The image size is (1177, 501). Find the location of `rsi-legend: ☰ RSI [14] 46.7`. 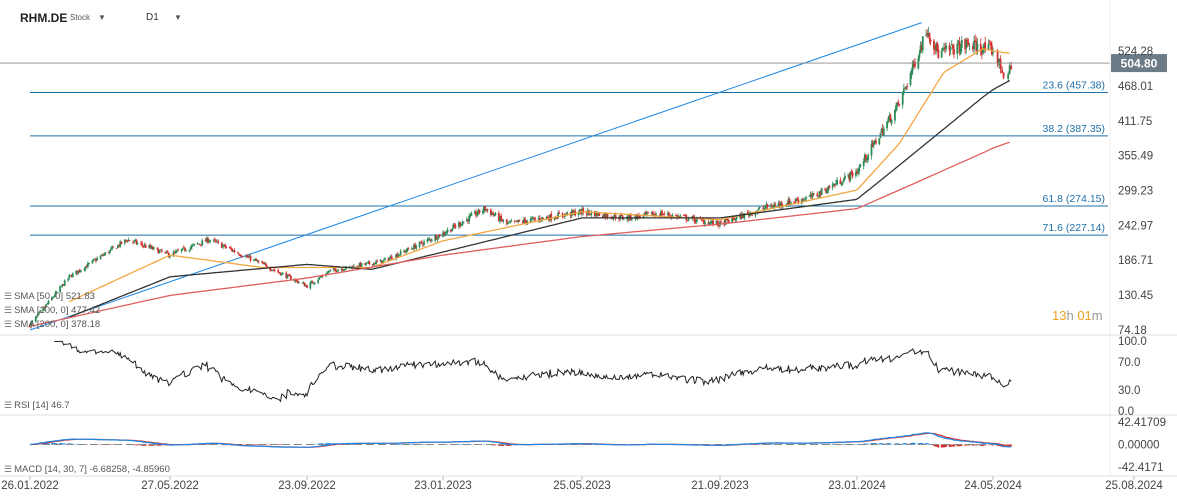

rsi-legend: ☰ RSI [14] 46.7 is located at coordinates (37, 405).